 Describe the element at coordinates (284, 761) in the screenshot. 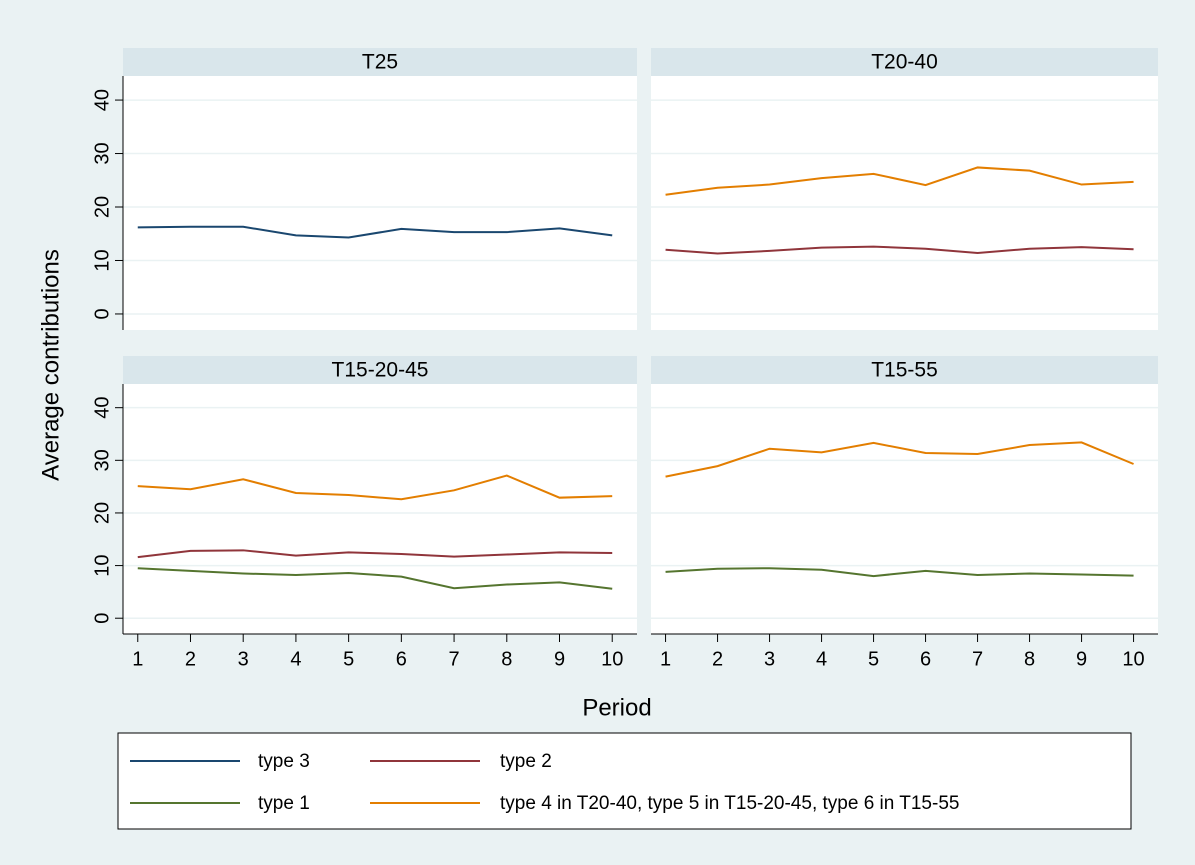

I see `legend-label: type 3` at that location.